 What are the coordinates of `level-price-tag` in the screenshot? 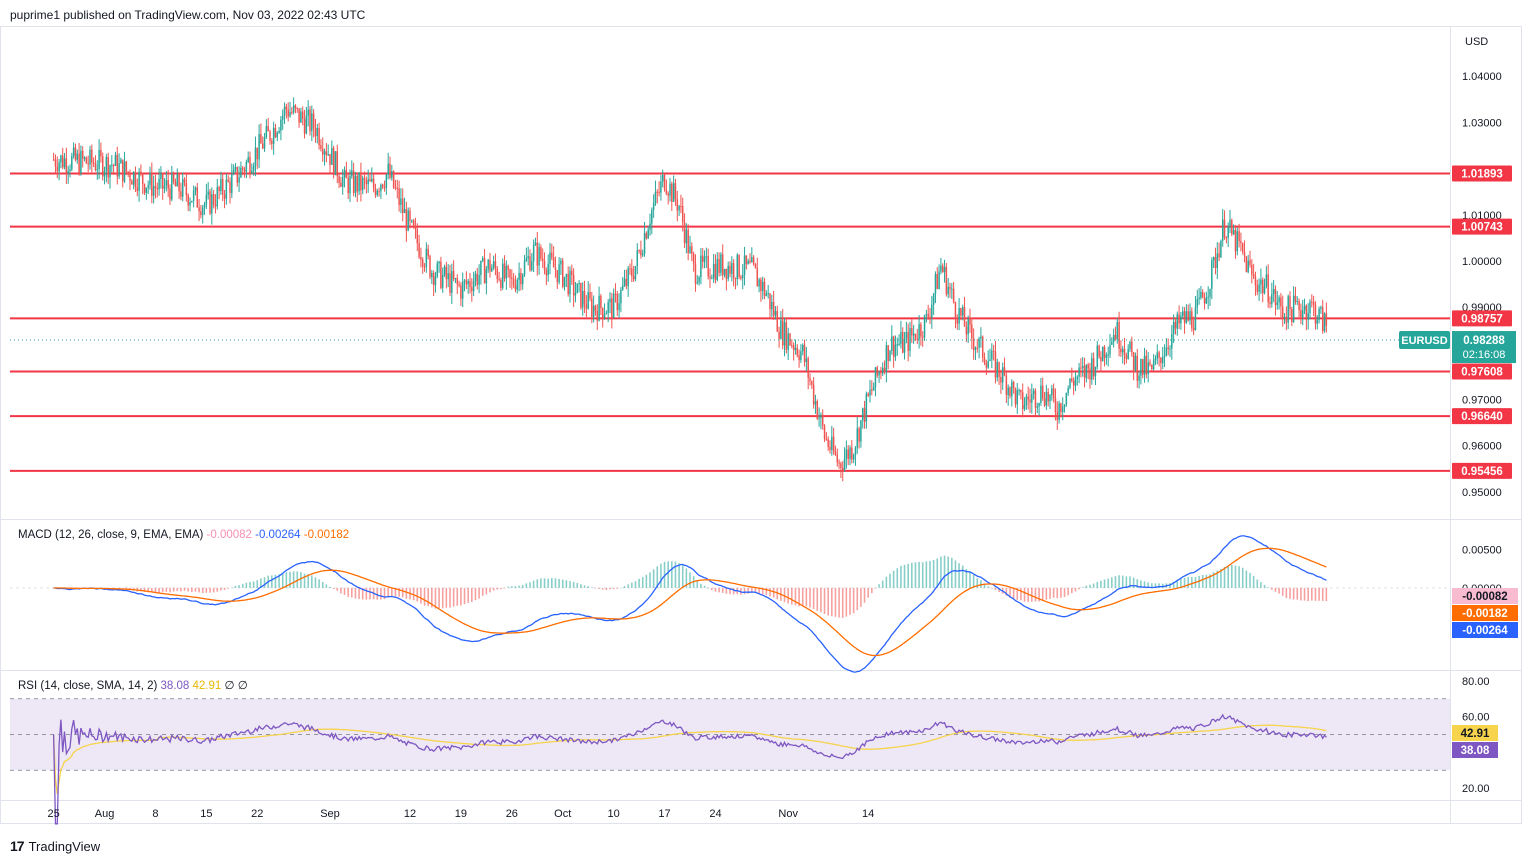 It's located at (1482, 470).